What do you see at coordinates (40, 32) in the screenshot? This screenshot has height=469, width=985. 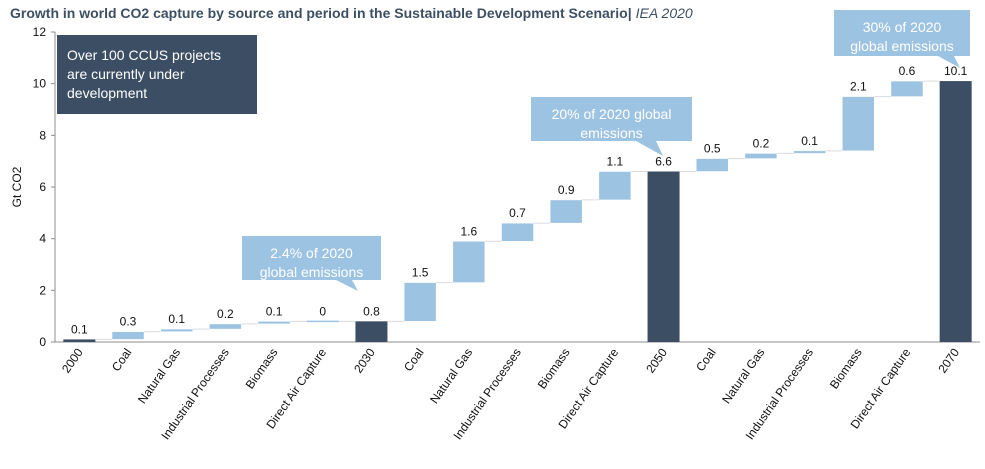 I see `y-tick-label: 12` at bounding box center [40, 32].